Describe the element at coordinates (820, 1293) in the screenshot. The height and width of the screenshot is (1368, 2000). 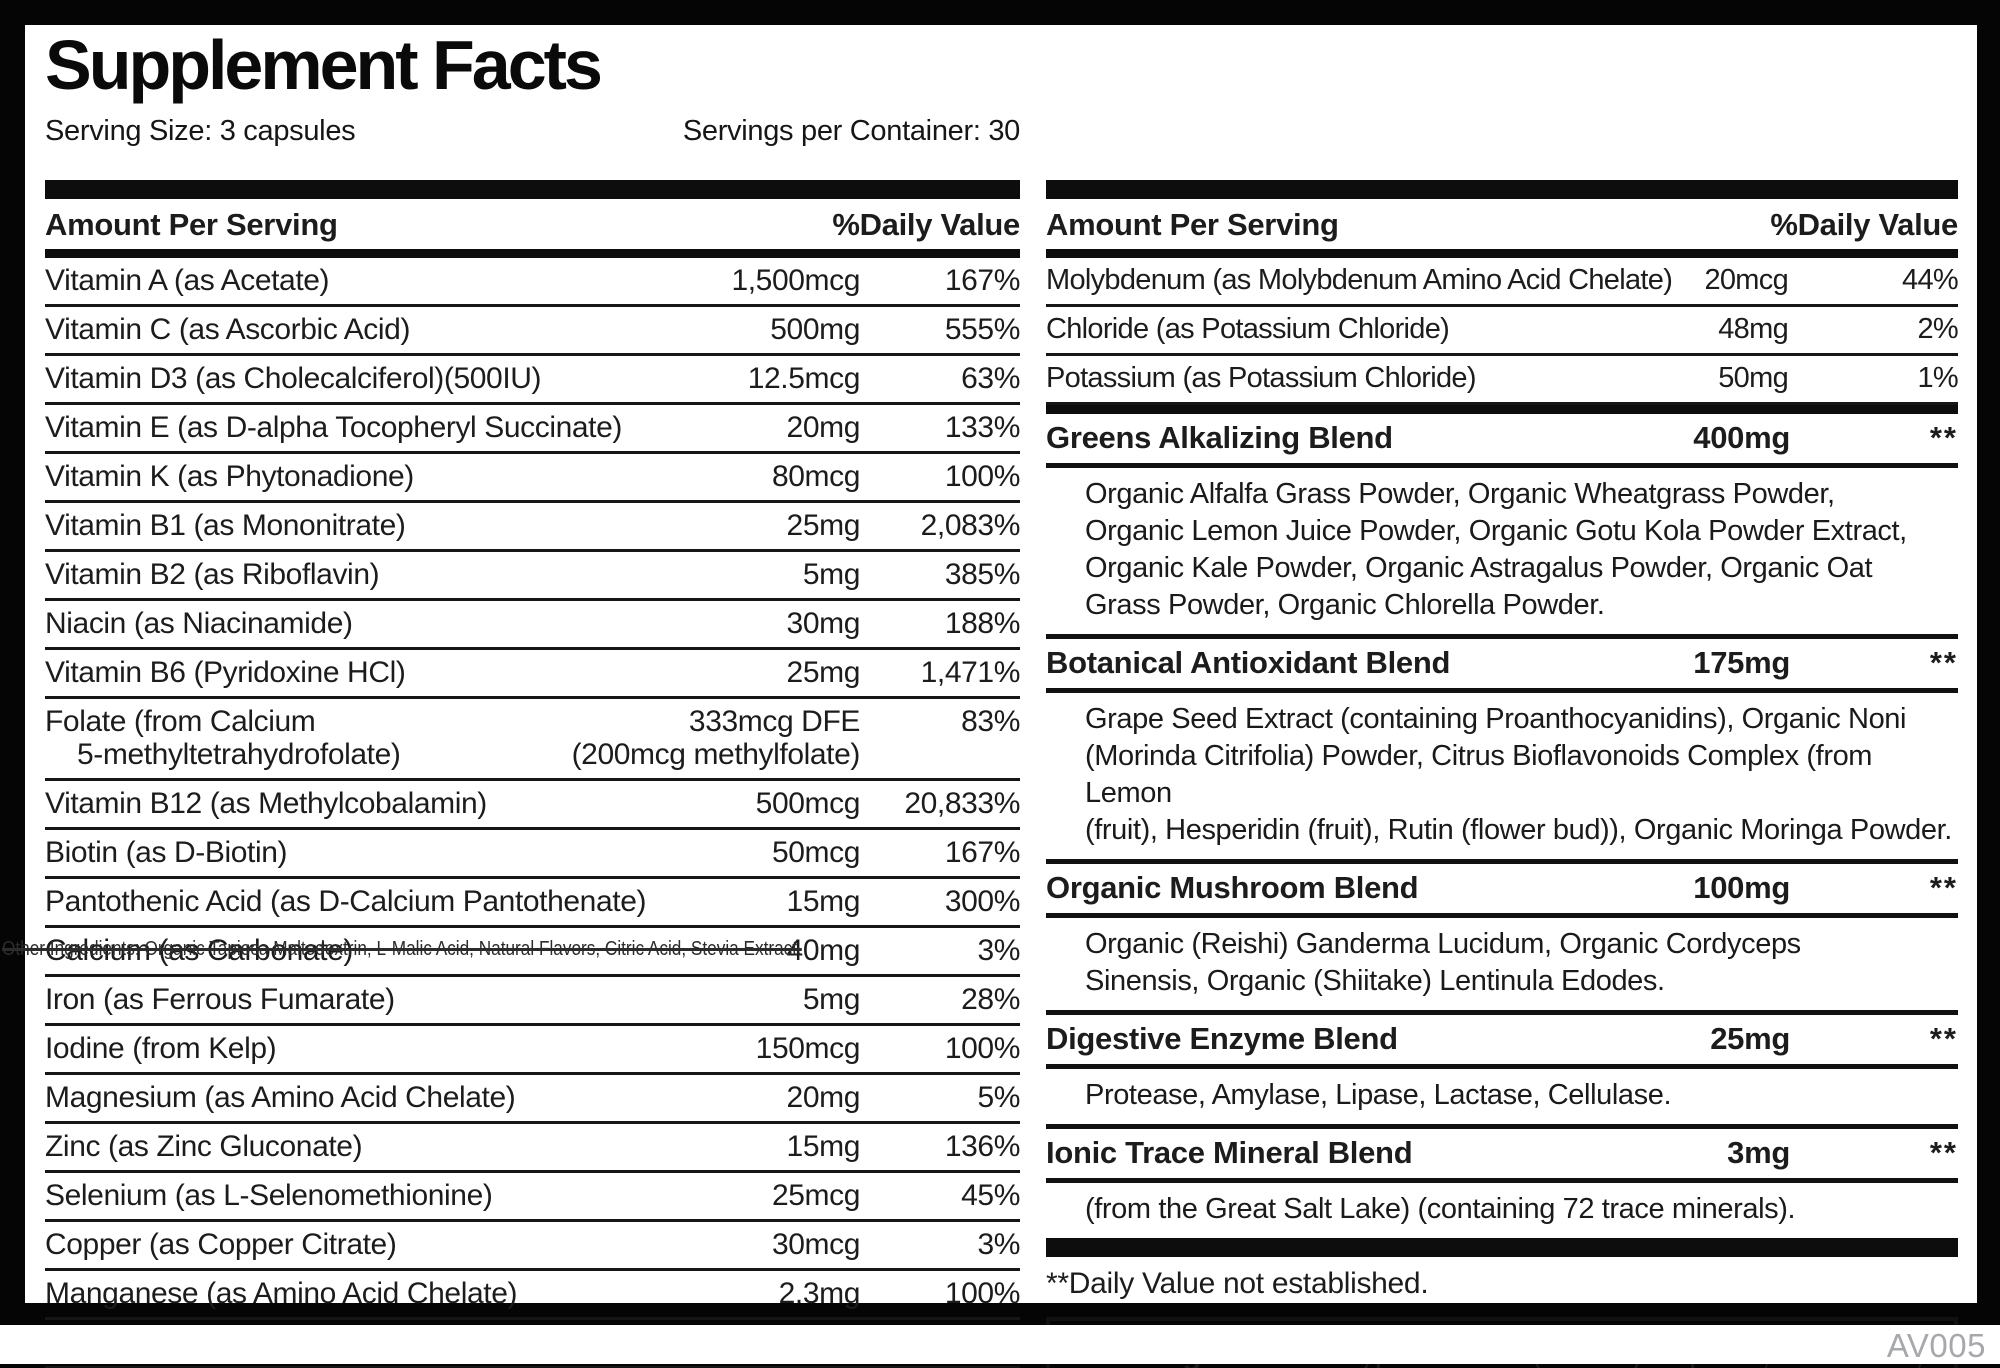
I see `ingredient-amount: 2.3mg` at that location.